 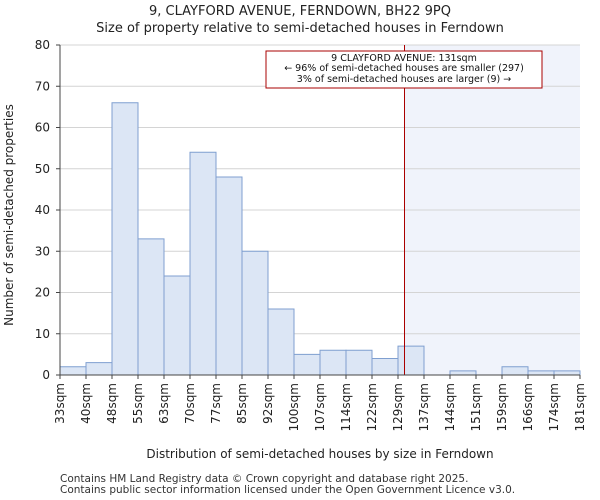 What do you see at coordinates (42, 334) in the screenshot?
I see `y-tick-label: 10` at bounding box center [42, 334].